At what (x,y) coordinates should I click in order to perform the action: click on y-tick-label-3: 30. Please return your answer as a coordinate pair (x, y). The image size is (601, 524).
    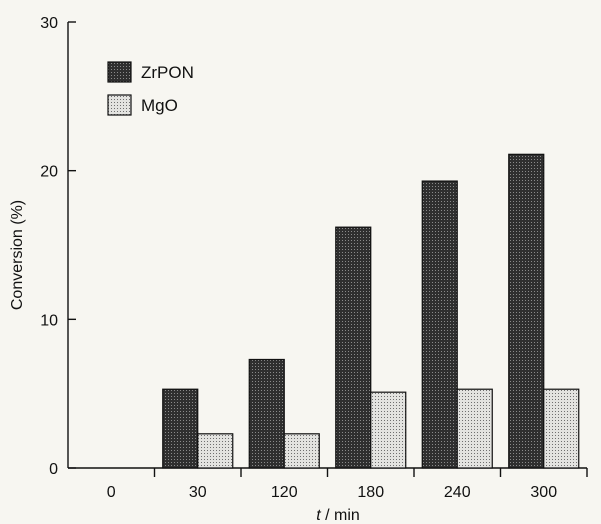
    Looking at the image, I should click on (49, 23).